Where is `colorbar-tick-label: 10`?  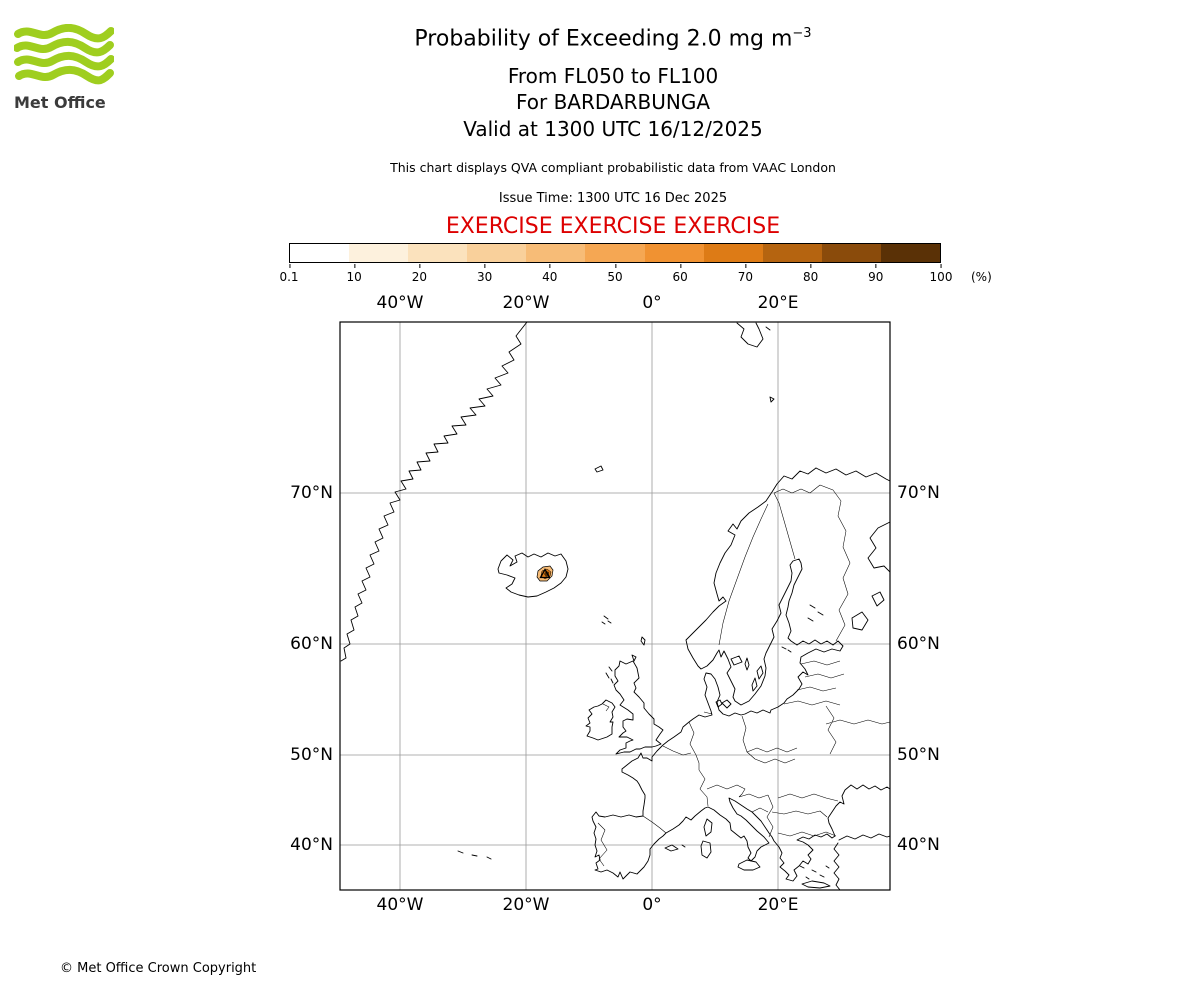 colorbar-tick-label: 10 is located at coordinates (354, 274).